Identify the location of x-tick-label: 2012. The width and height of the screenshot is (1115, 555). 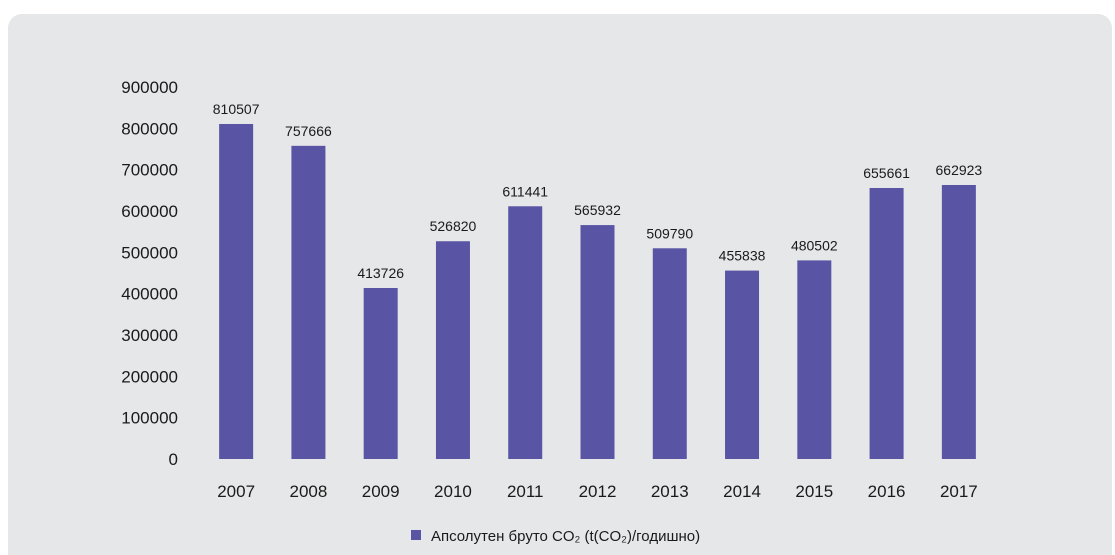
(598, 491).